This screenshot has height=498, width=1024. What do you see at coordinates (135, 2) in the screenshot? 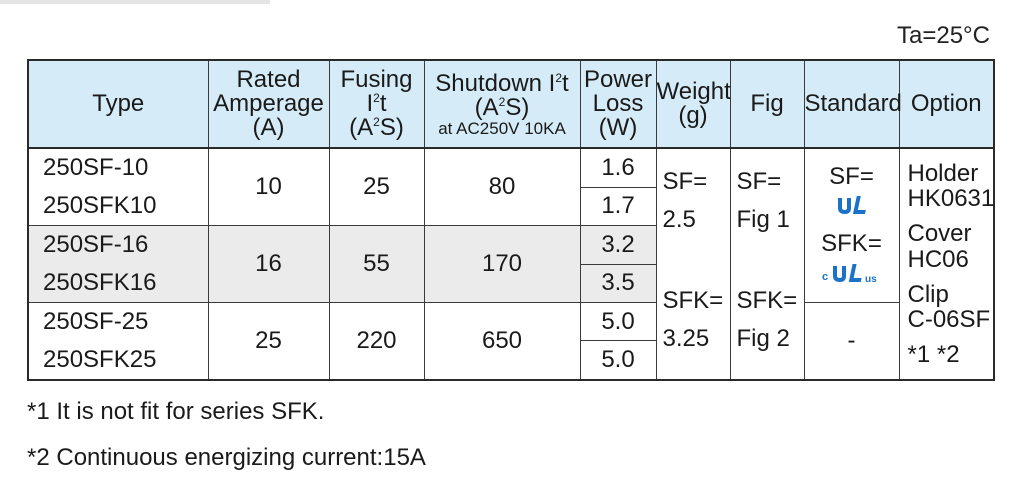
I see `top-decor-line` at bounding box center [135, 2].